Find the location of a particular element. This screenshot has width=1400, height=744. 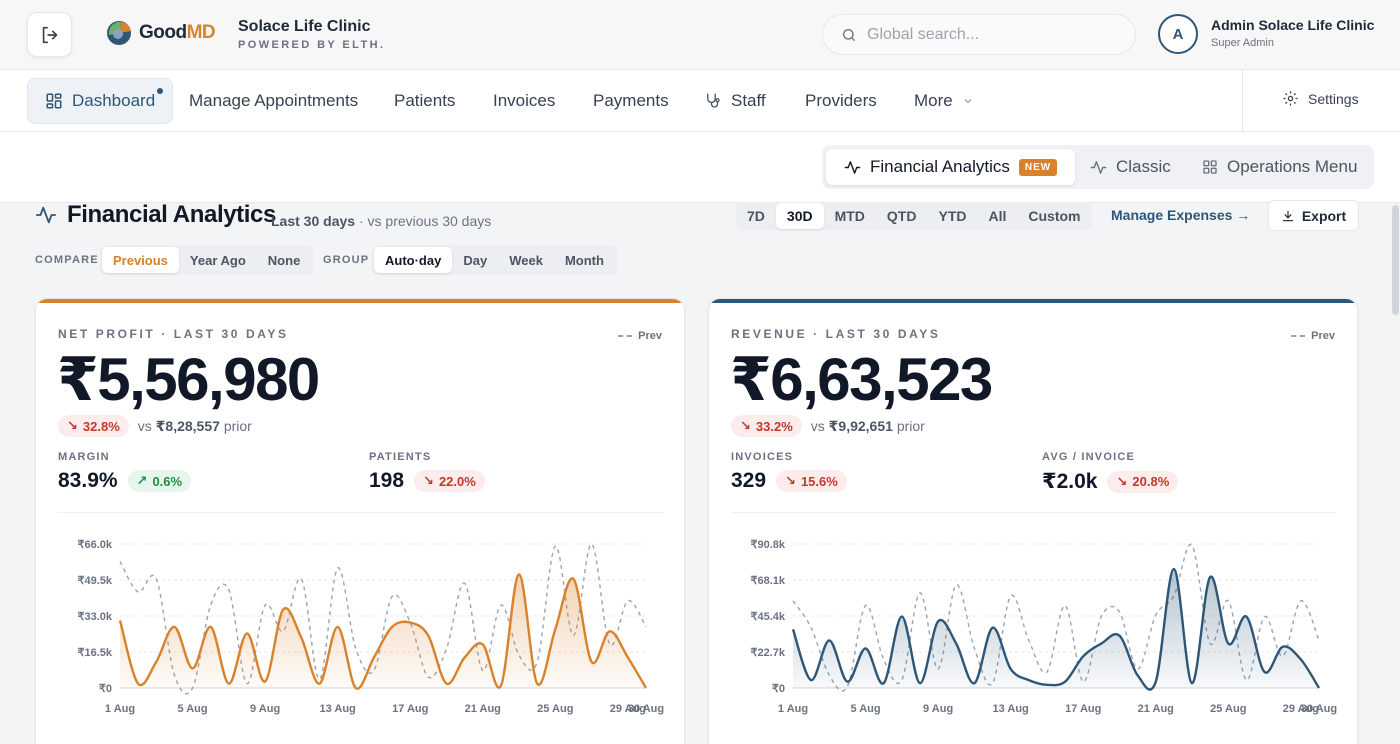

nav-invoices-label: Invoices is located at coordinates (524, 100).